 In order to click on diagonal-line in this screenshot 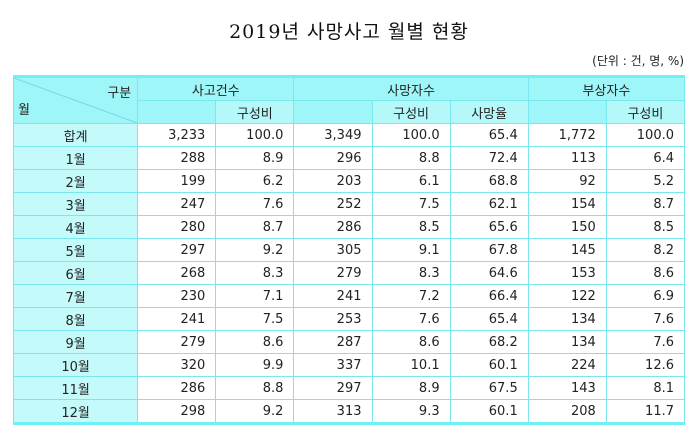, I will do `click(75, 100)`.